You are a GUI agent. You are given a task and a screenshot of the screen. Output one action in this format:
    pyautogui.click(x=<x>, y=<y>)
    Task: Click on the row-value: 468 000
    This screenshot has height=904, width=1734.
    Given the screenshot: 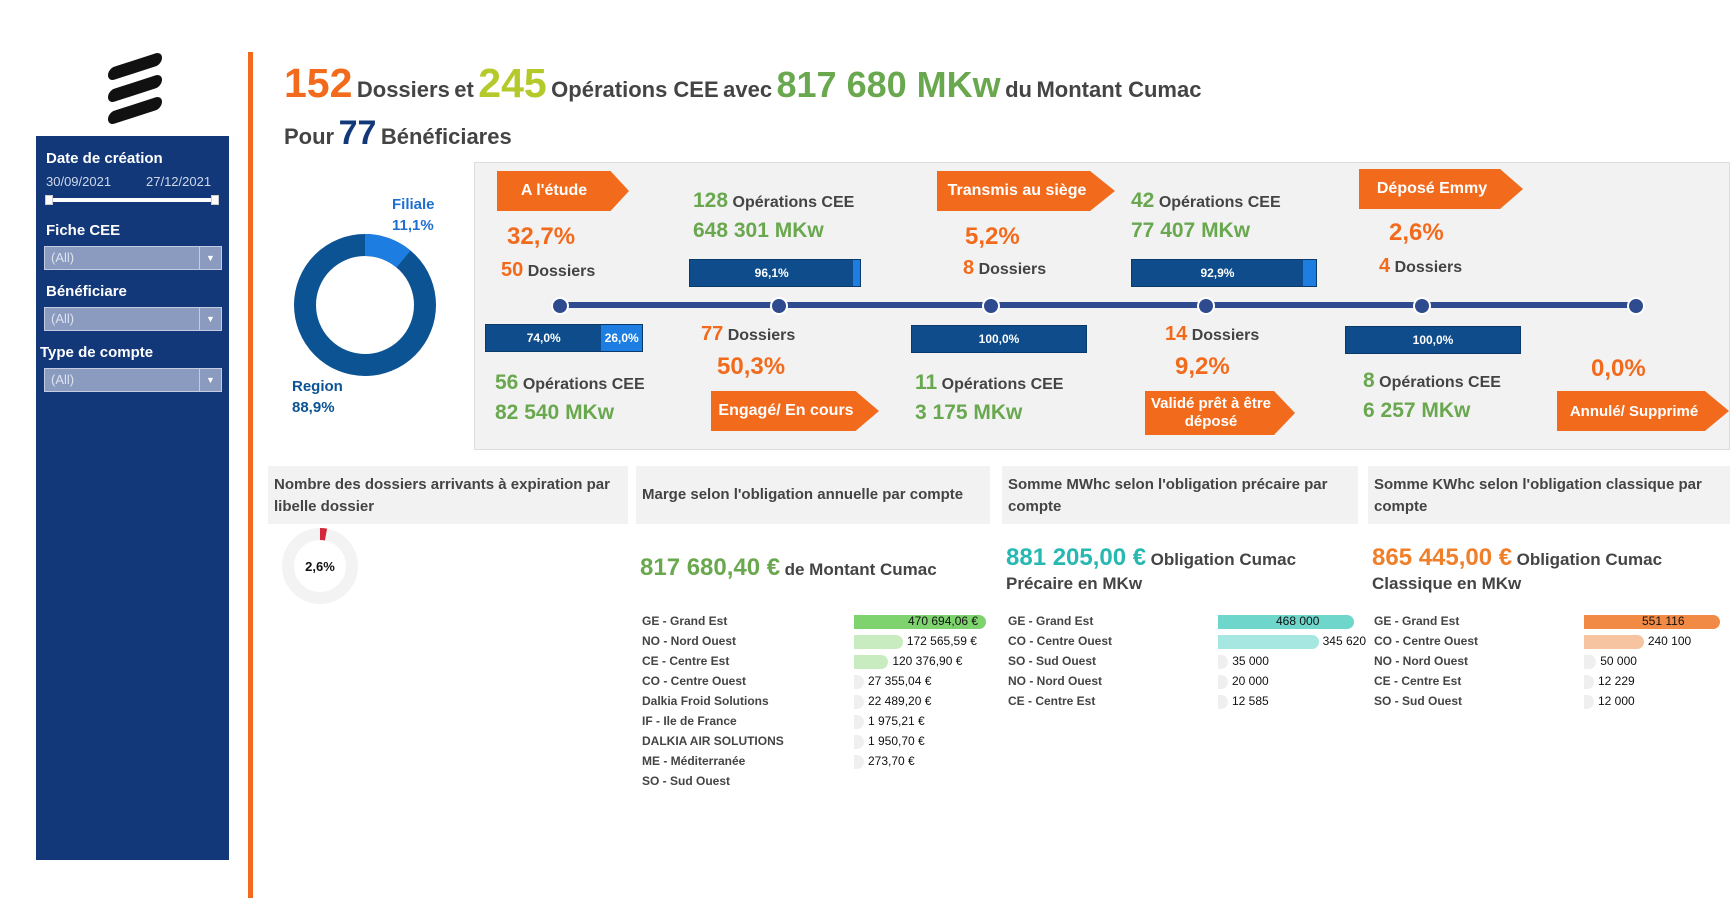 What is the action you would take?
    pyautogui.click(x=1298, y=621)
    